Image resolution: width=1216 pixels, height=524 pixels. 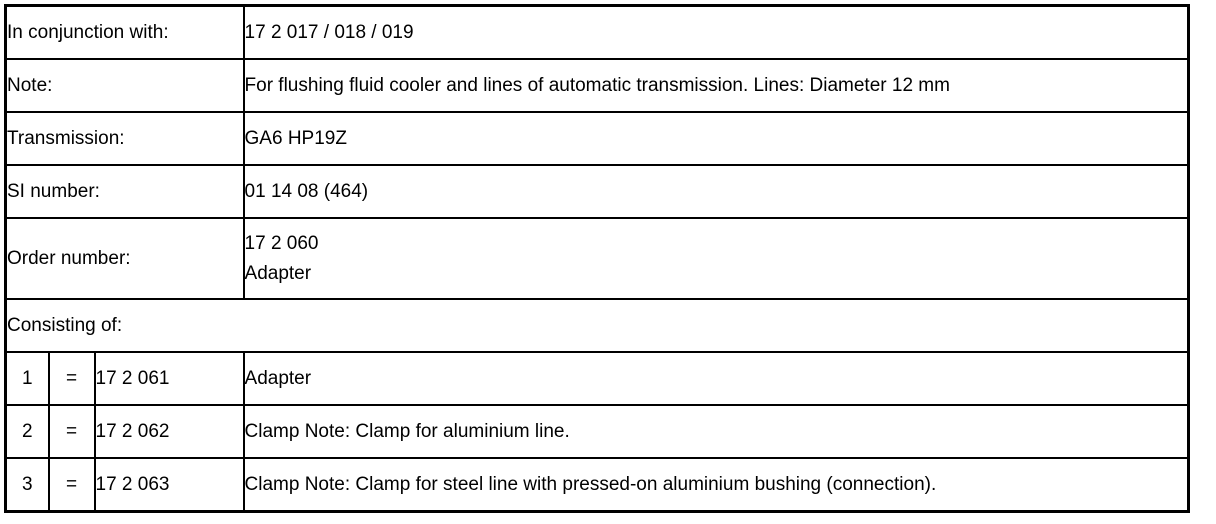 I want to click on info-row-transmission: Transmission: GA6 HP19Z, so click(x=596, y=138).